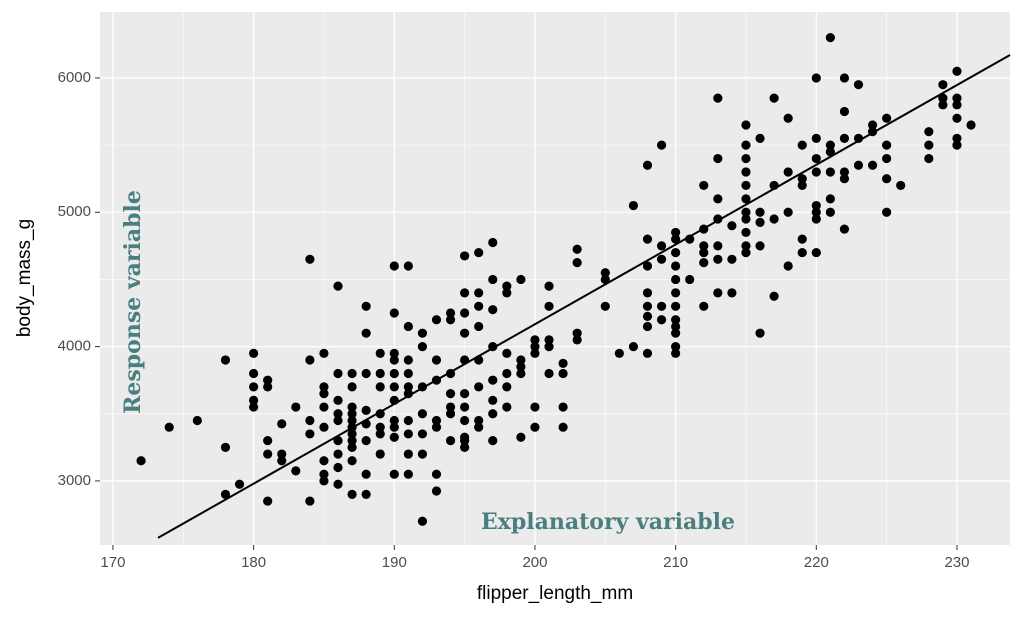 Image resolution: width=1024 pixels, height=624 pixels. What do you see at coordinates (24, 278) in the screenshot?
I see `y-axis-title: body_mass_g` at bounding box center [24, 278].